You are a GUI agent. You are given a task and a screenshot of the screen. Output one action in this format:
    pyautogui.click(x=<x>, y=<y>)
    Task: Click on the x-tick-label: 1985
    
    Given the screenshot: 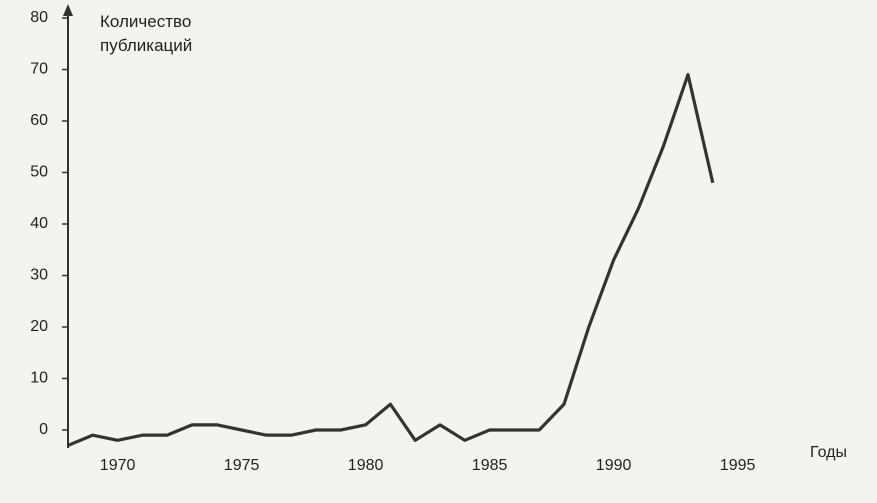 What is the action you would take?
    pyautogui.click(x=490, y=465)
    